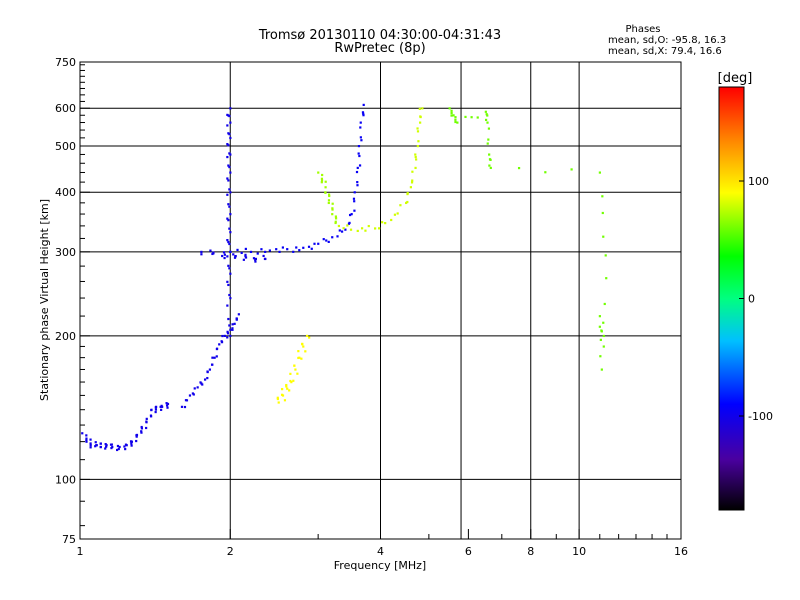 Image resolution: width=800 pixels, height=600 pixels. Describe the element at coordinates (65, 479) in the screenshot. I see `y-tick-label-1: 100` at that location.